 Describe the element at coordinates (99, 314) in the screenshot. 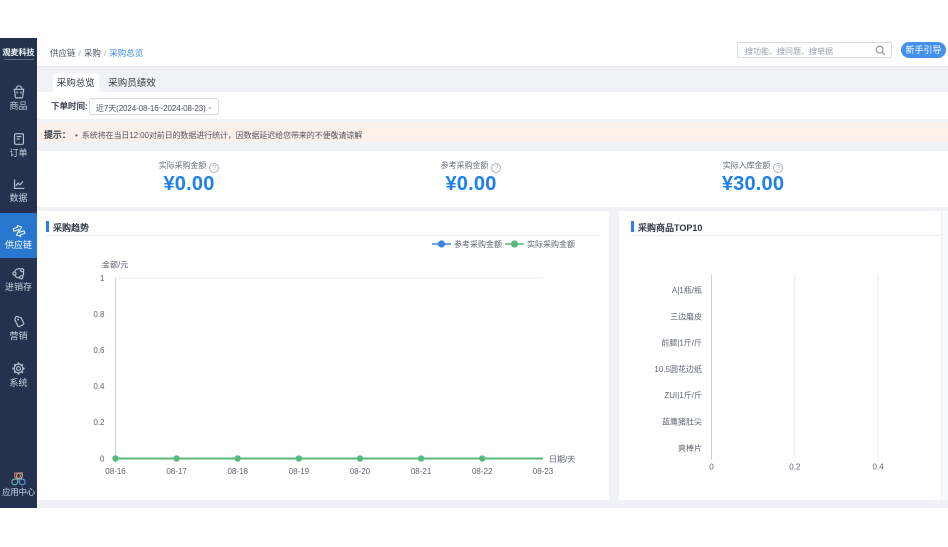

I see `svg-text: 0.8` at that location.